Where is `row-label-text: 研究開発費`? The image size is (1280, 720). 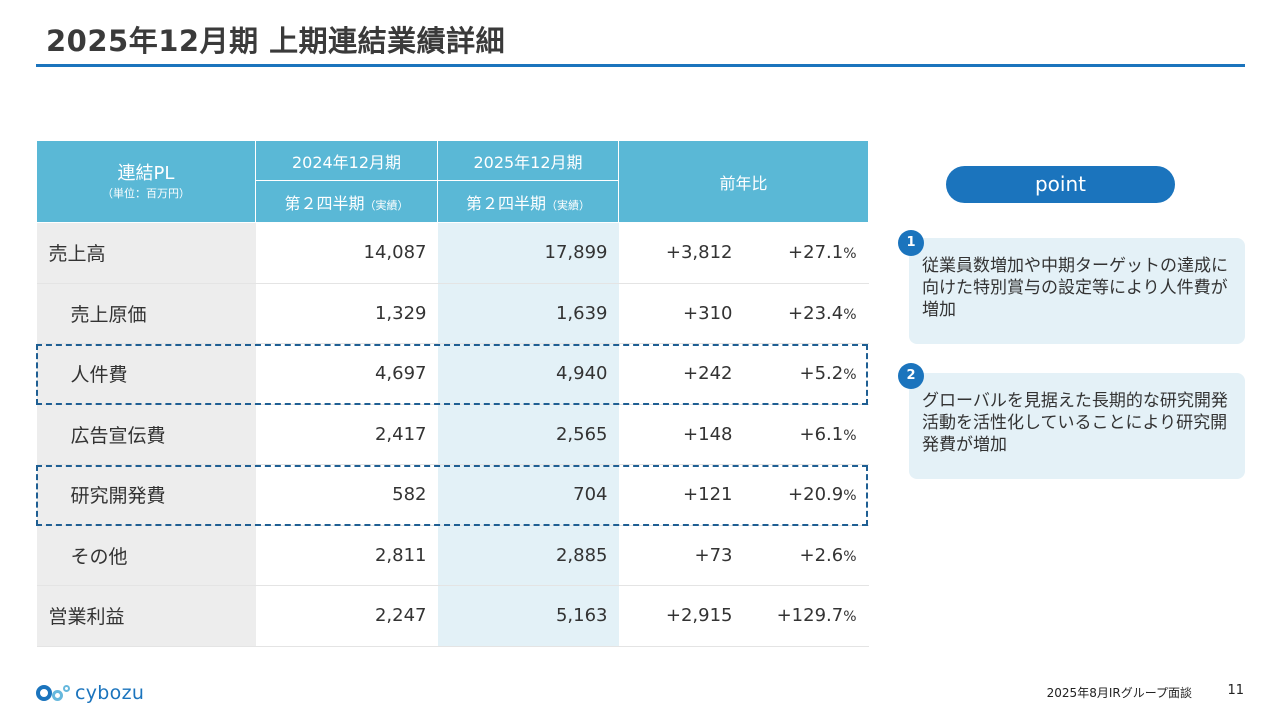
row-label-text: 研究開発費 is located at coordinates (118, 496).